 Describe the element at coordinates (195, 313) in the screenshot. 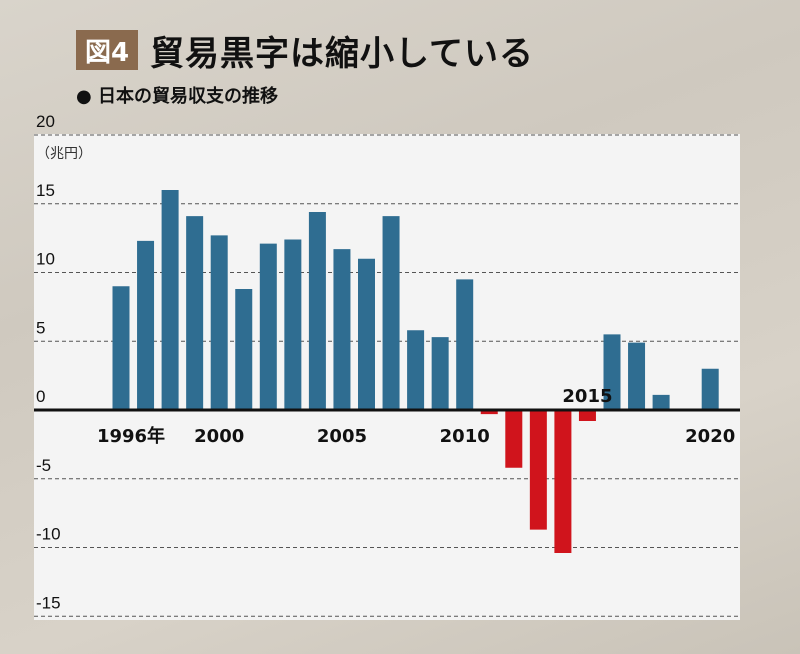

I see `bar-1999` at that location.